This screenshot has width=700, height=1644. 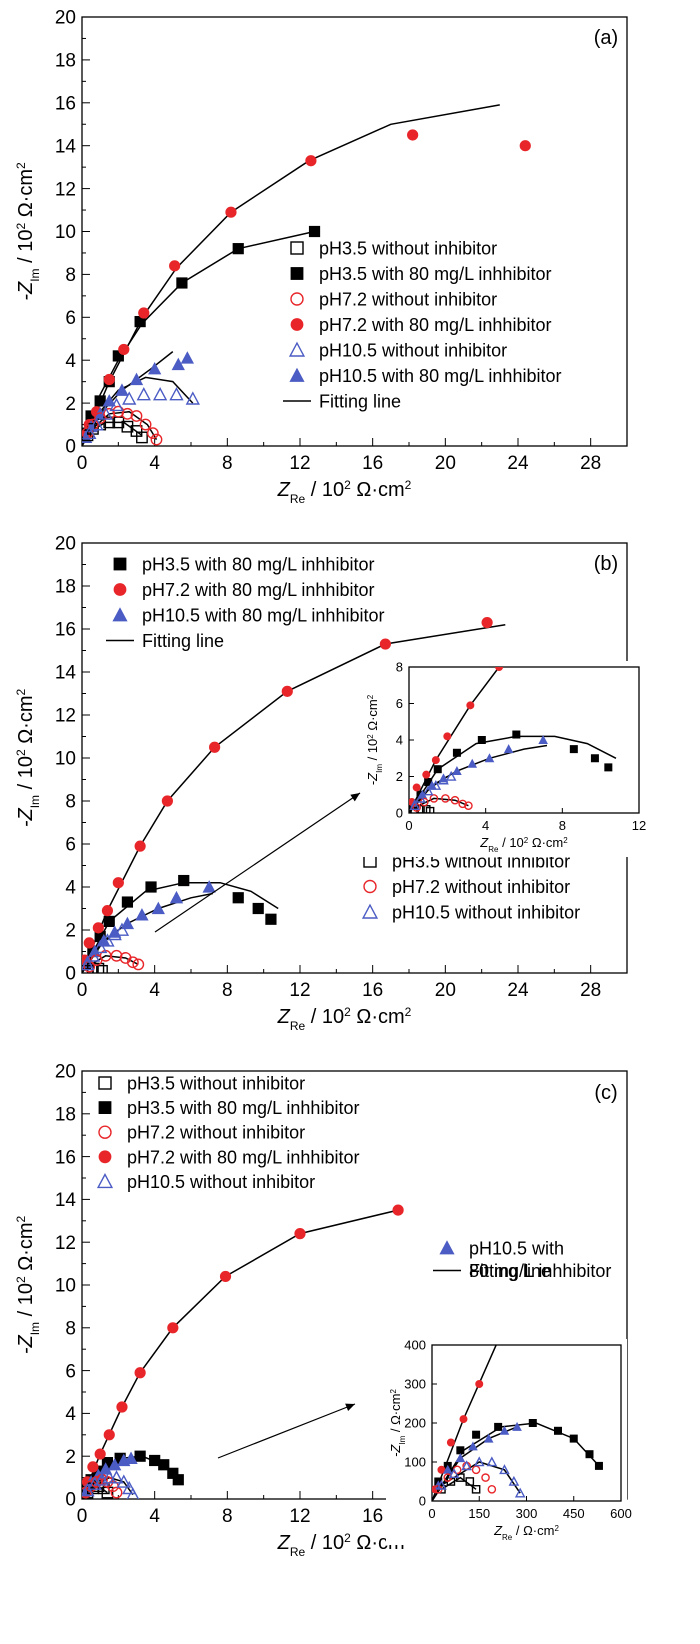 I want to click on x-tick-label: 12, so click(x=639, y=825).